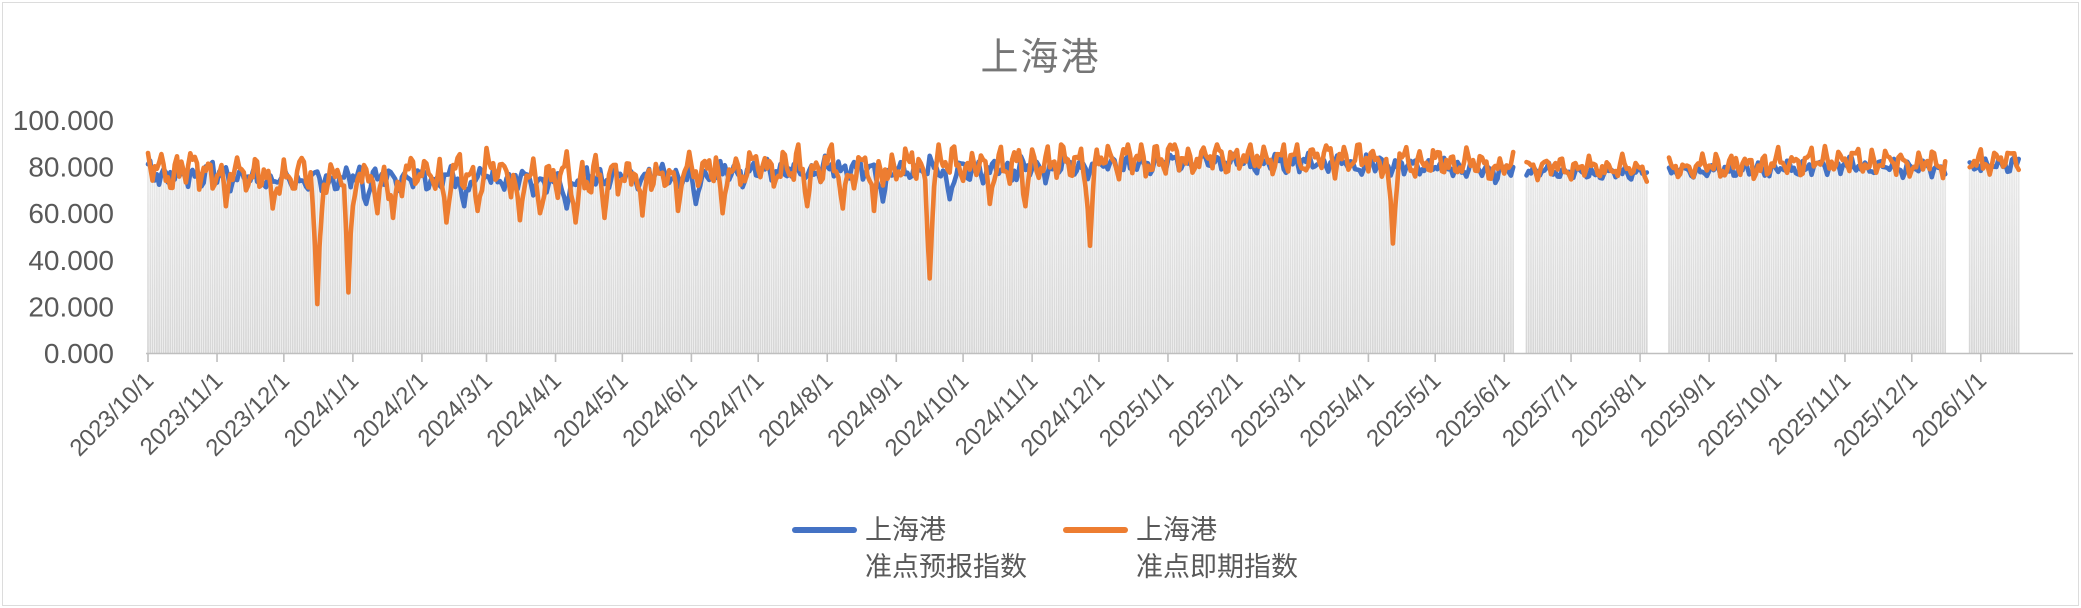  What do you see at coordinates (824, 530) in the screenshot?
I see `legend-swatch-forecast` at bounding box center [824, 530].